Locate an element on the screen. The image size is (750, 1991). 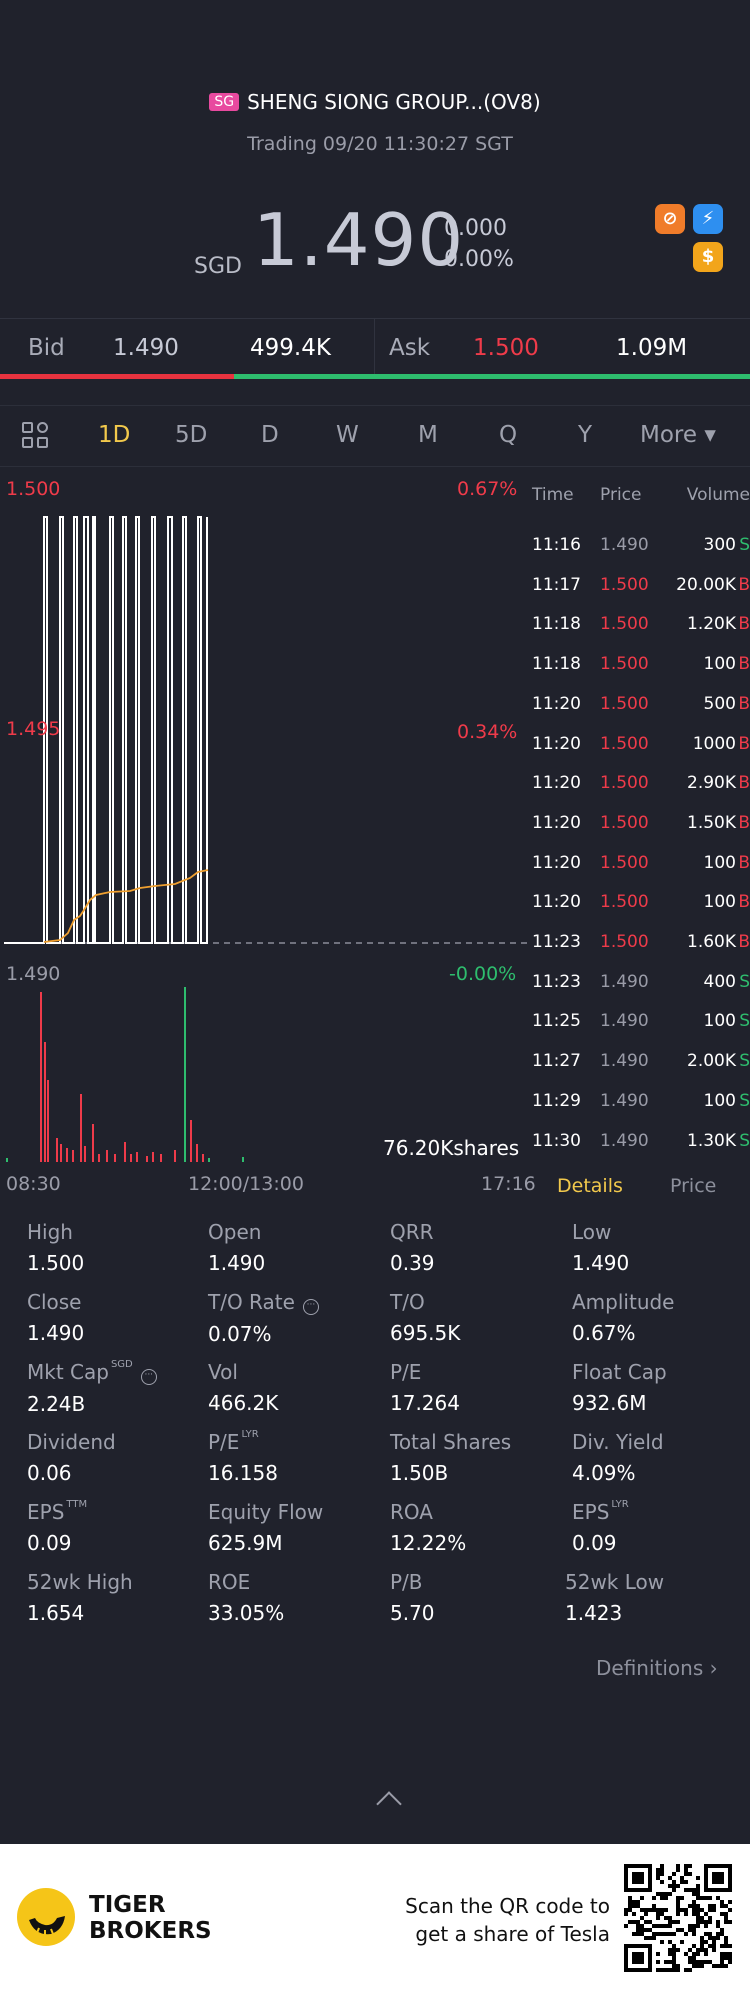
qr-promo-text: Scan the QR code to get a share of Tesla is located at coordinates (507, 1920).